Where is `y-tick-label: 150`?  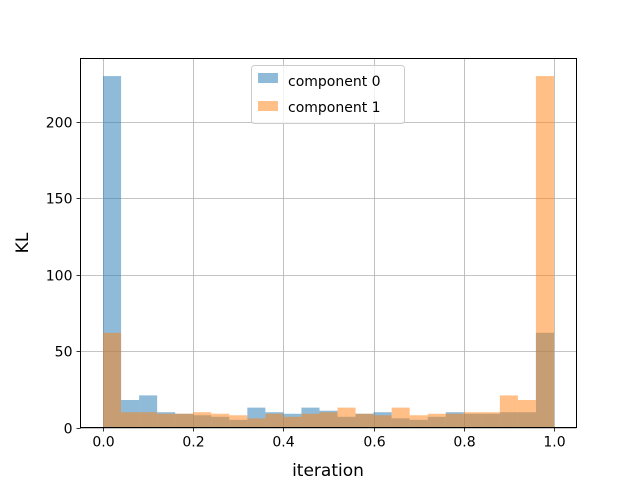 y-tick-label: 150 is located at coordinates (59, 200).